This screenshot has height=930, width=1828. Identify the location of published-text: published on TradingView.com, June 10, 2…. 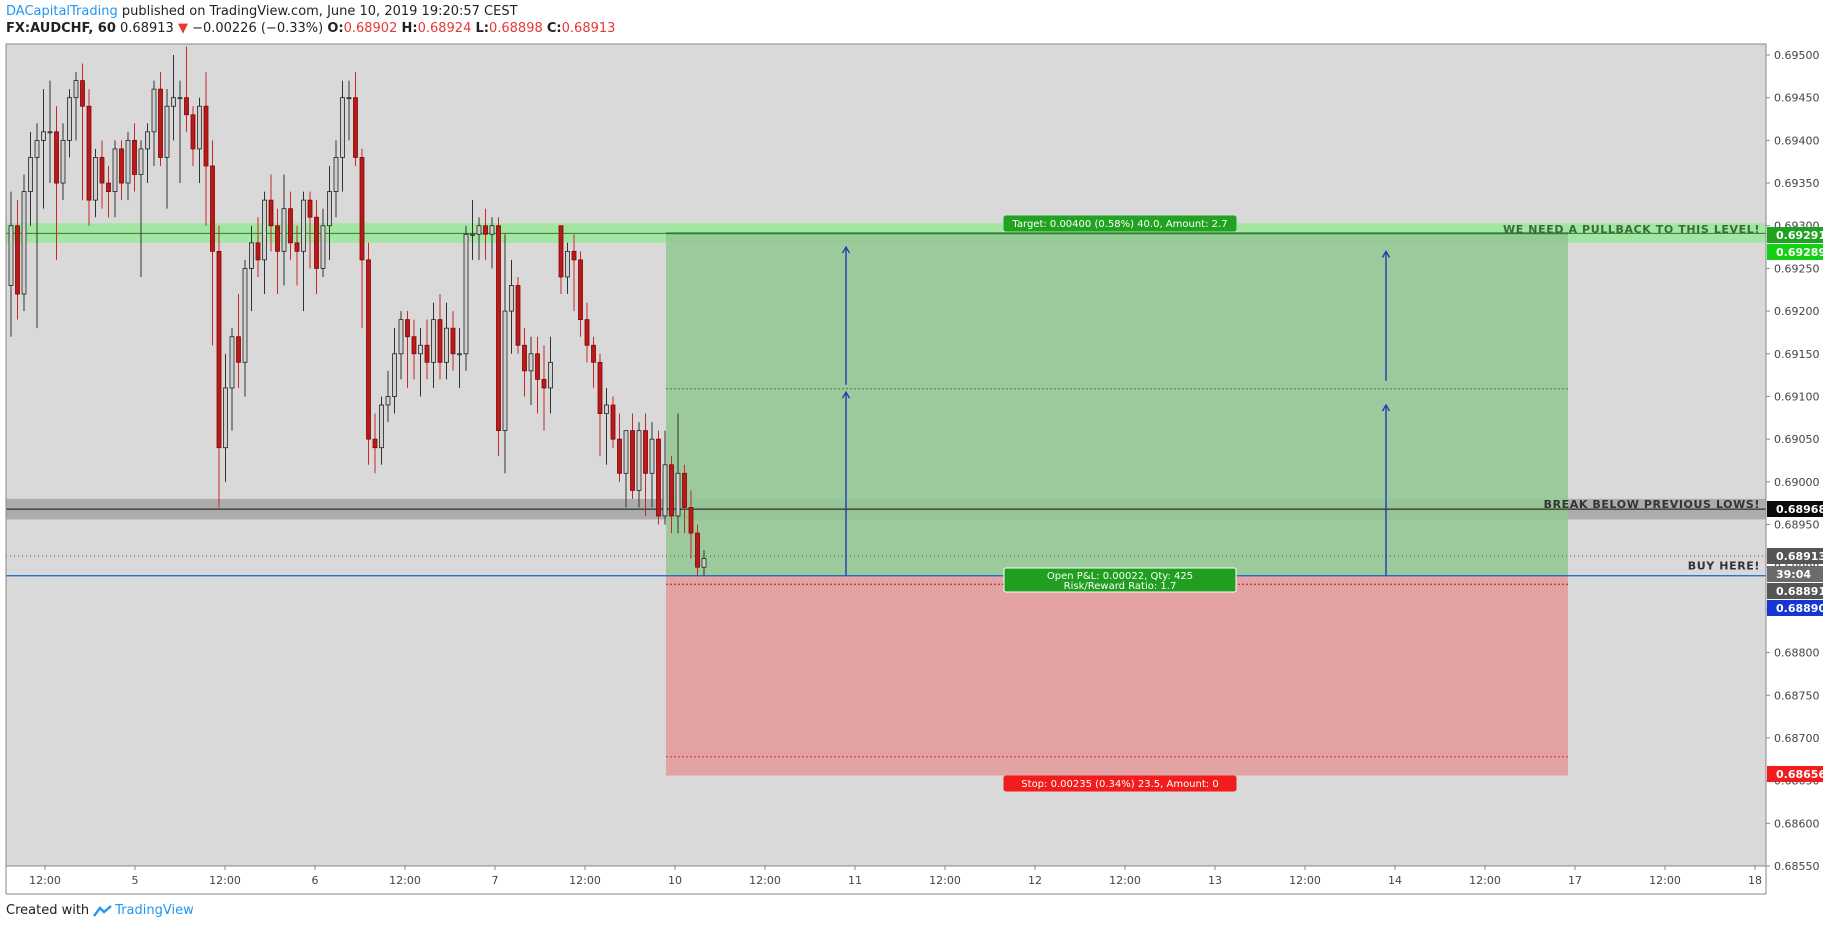
(319, 11).